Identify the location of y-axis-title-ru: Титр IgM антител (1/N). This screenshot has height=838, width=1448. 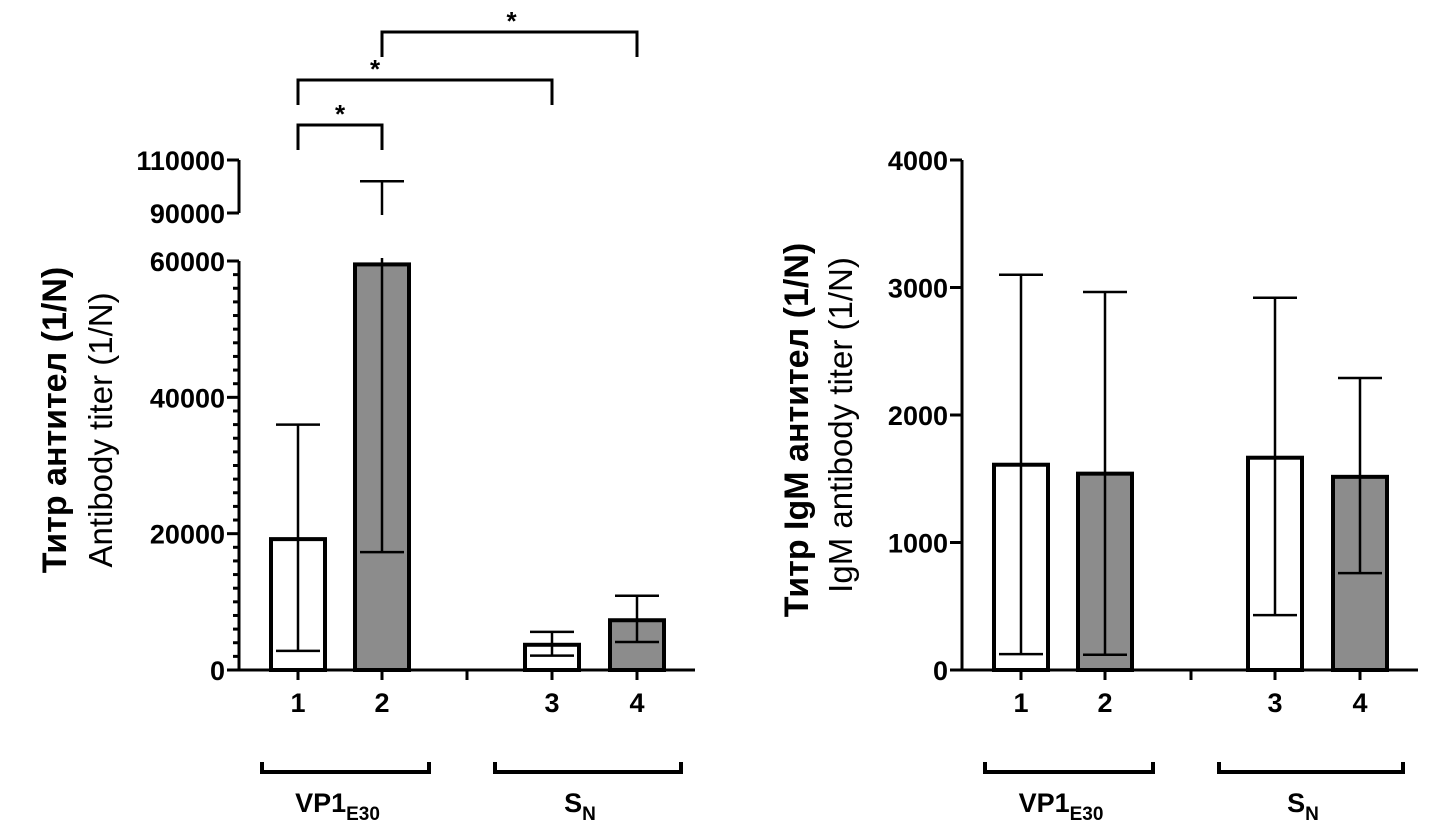
(797, 430).